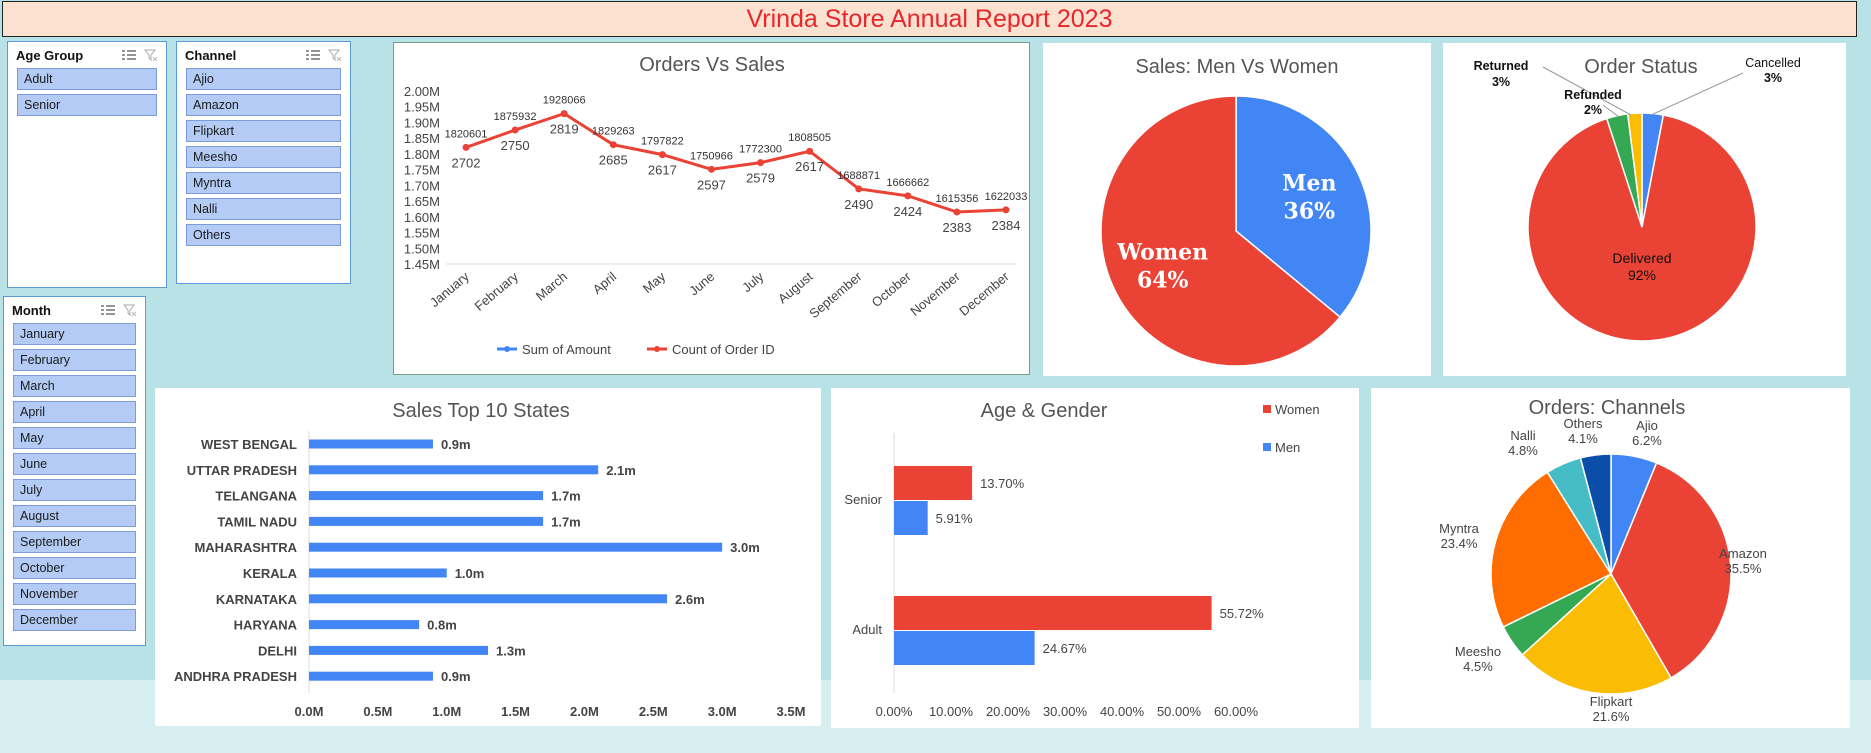 The image size is (1871, 753). What do you see at coordinates (245, 547) in the screenshot?
I see `state-label: MAHARASHTRA` at bounding box center [245, 547].